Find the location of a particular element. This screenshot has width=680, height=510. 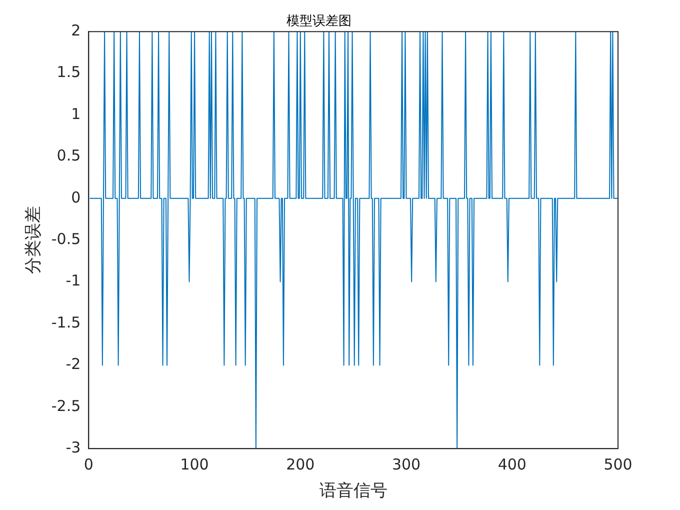

chart-title: 模型误差图 is located at coordinates (319, 22).